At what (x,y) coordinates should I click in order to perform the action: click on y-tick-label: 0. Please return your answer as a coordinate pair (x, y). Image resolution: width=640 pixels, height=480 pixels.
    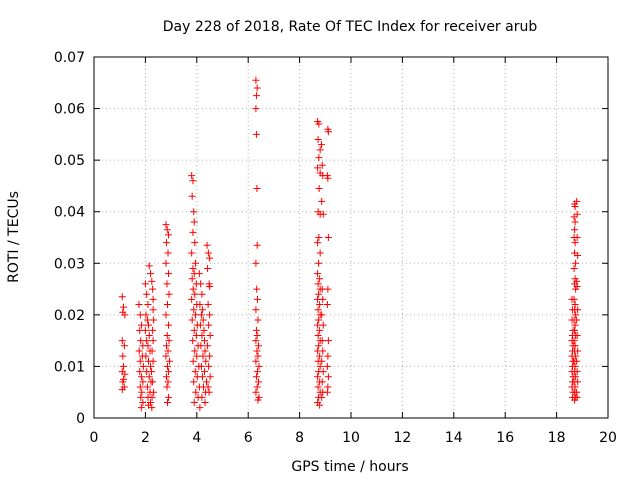
    Looking at the image, I should click on (80, 419).